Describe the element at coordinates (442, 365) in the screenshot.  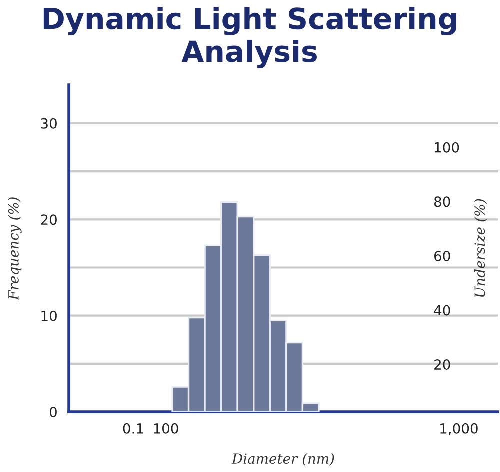
I see `y2-tick-label: 20` at that location.